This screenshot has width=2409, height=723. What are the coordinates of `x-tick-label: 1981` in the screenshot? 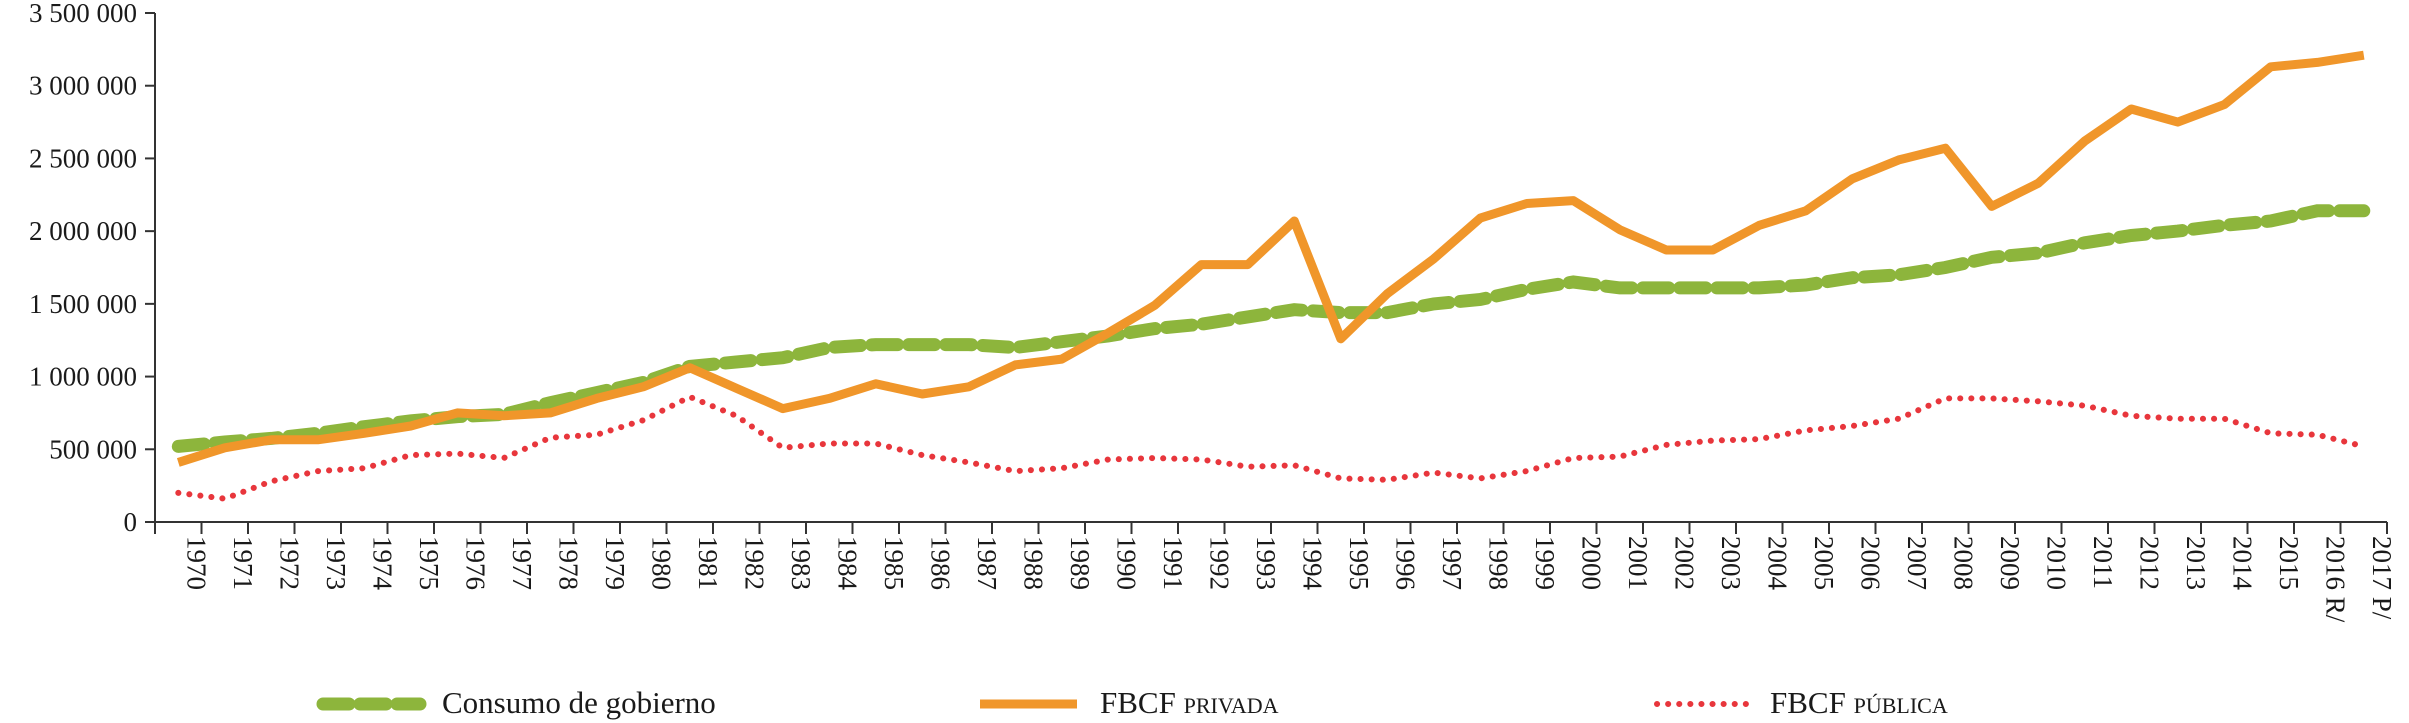 It's located at (708, 563).